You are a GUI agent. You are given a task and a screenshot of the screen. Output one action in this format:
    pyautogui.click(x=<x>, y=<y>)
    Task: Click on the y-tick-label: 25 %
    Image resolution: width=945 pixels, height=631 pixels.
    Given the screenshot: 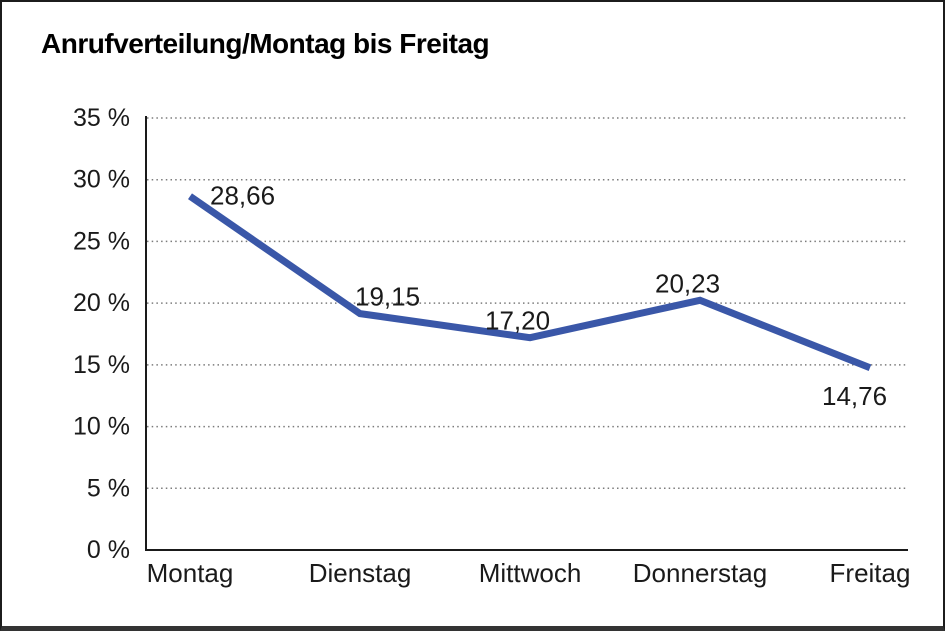 What is the action you would take?
    pyautogui.click(x=101, y=241)
    